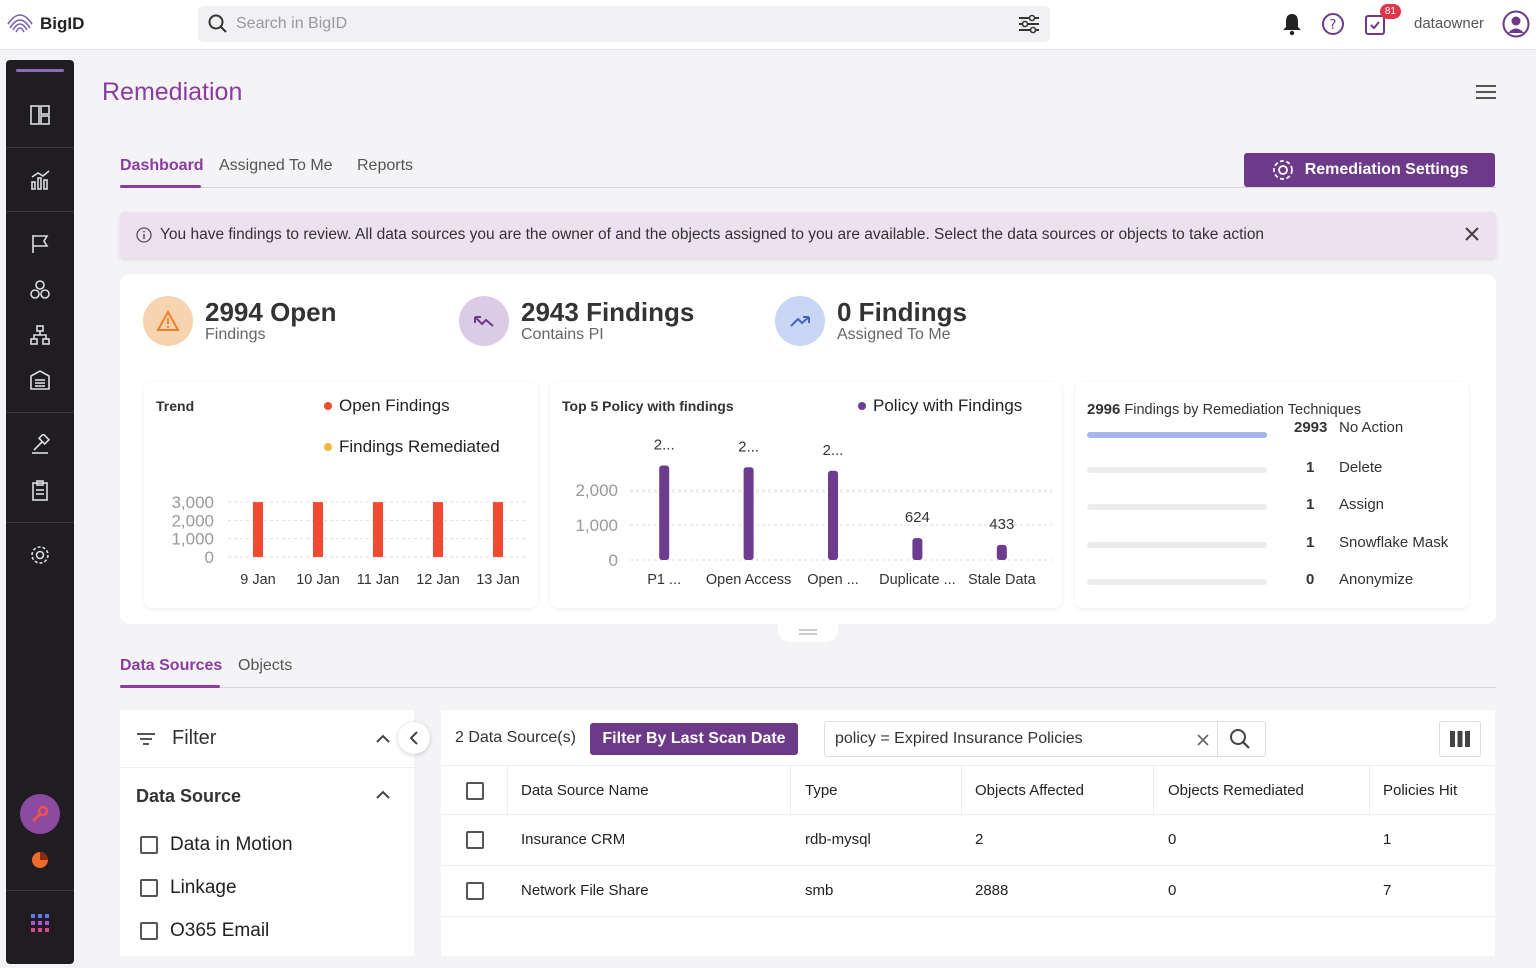  Describe the element at coordinates (40, 180) in the screenshot. I see `analytics-icon` at that location.